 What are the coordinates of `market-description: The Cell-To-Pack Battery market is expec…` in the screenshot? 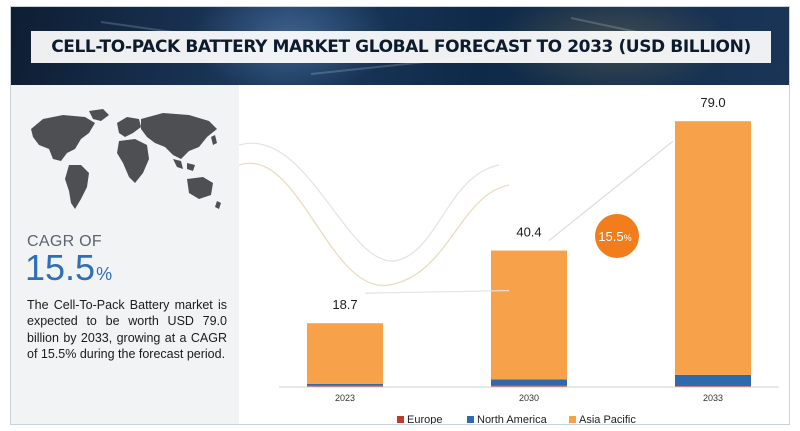 It's located at (127, 329).